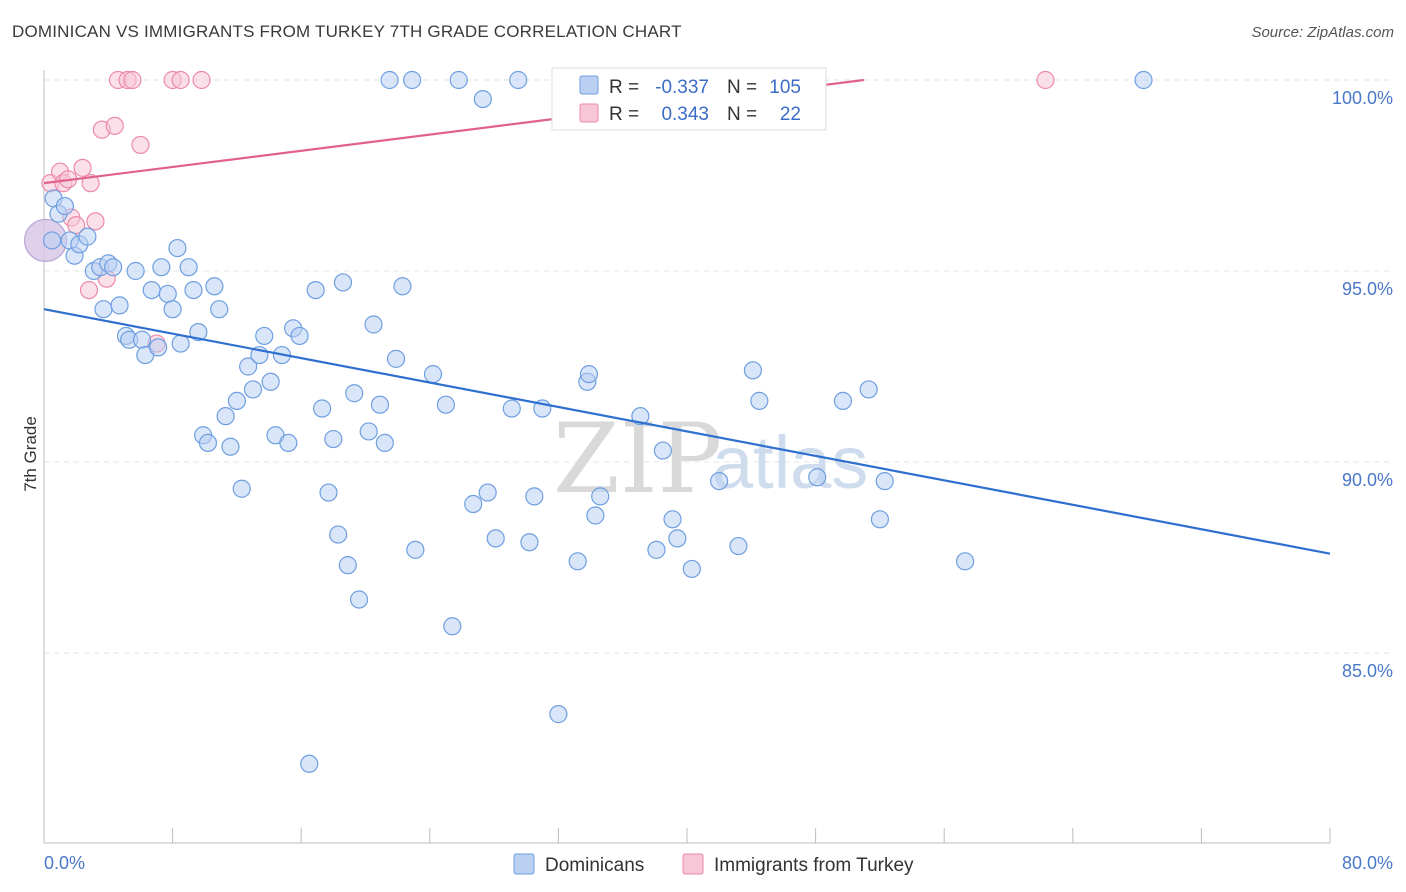  I want to click on stat-swatch-dominicans, so click(589, 85).